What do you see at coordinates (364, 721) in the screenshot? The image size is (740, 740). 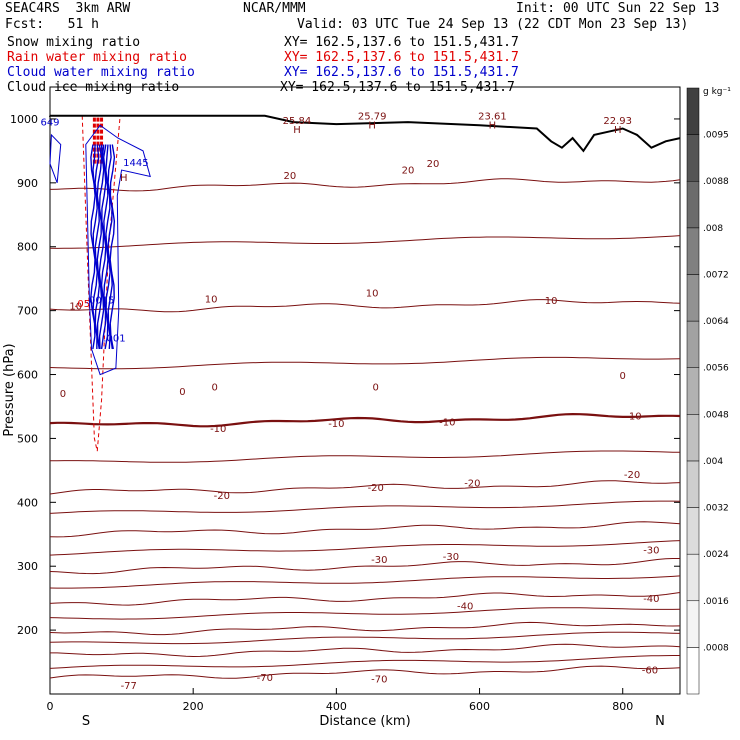 I see `x-axis-label: Distance (km)` at bounding box center [364, 721].